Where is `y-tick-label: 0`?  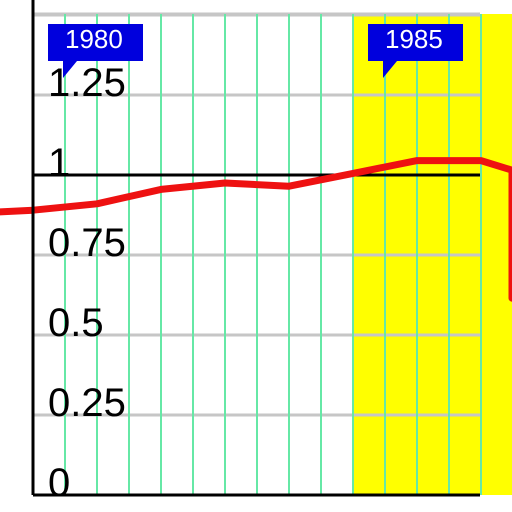
y-tick-label: 0 is located at coordinates (59, 483).